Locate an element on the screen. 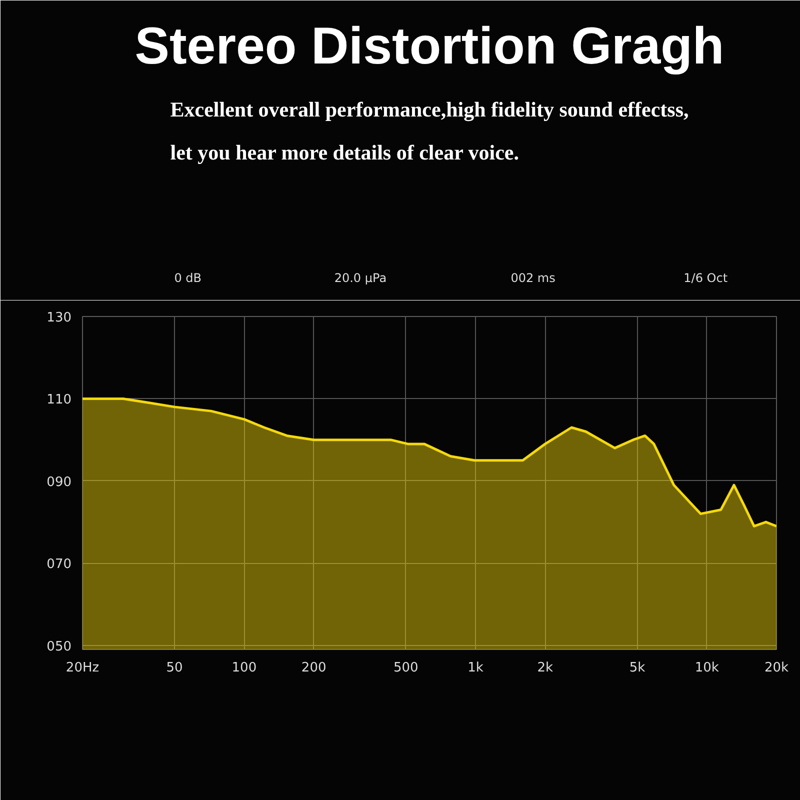 The width and height of the screenshot is (800, 800). y-tick-label: 130 is located at coordinates (59, 318).